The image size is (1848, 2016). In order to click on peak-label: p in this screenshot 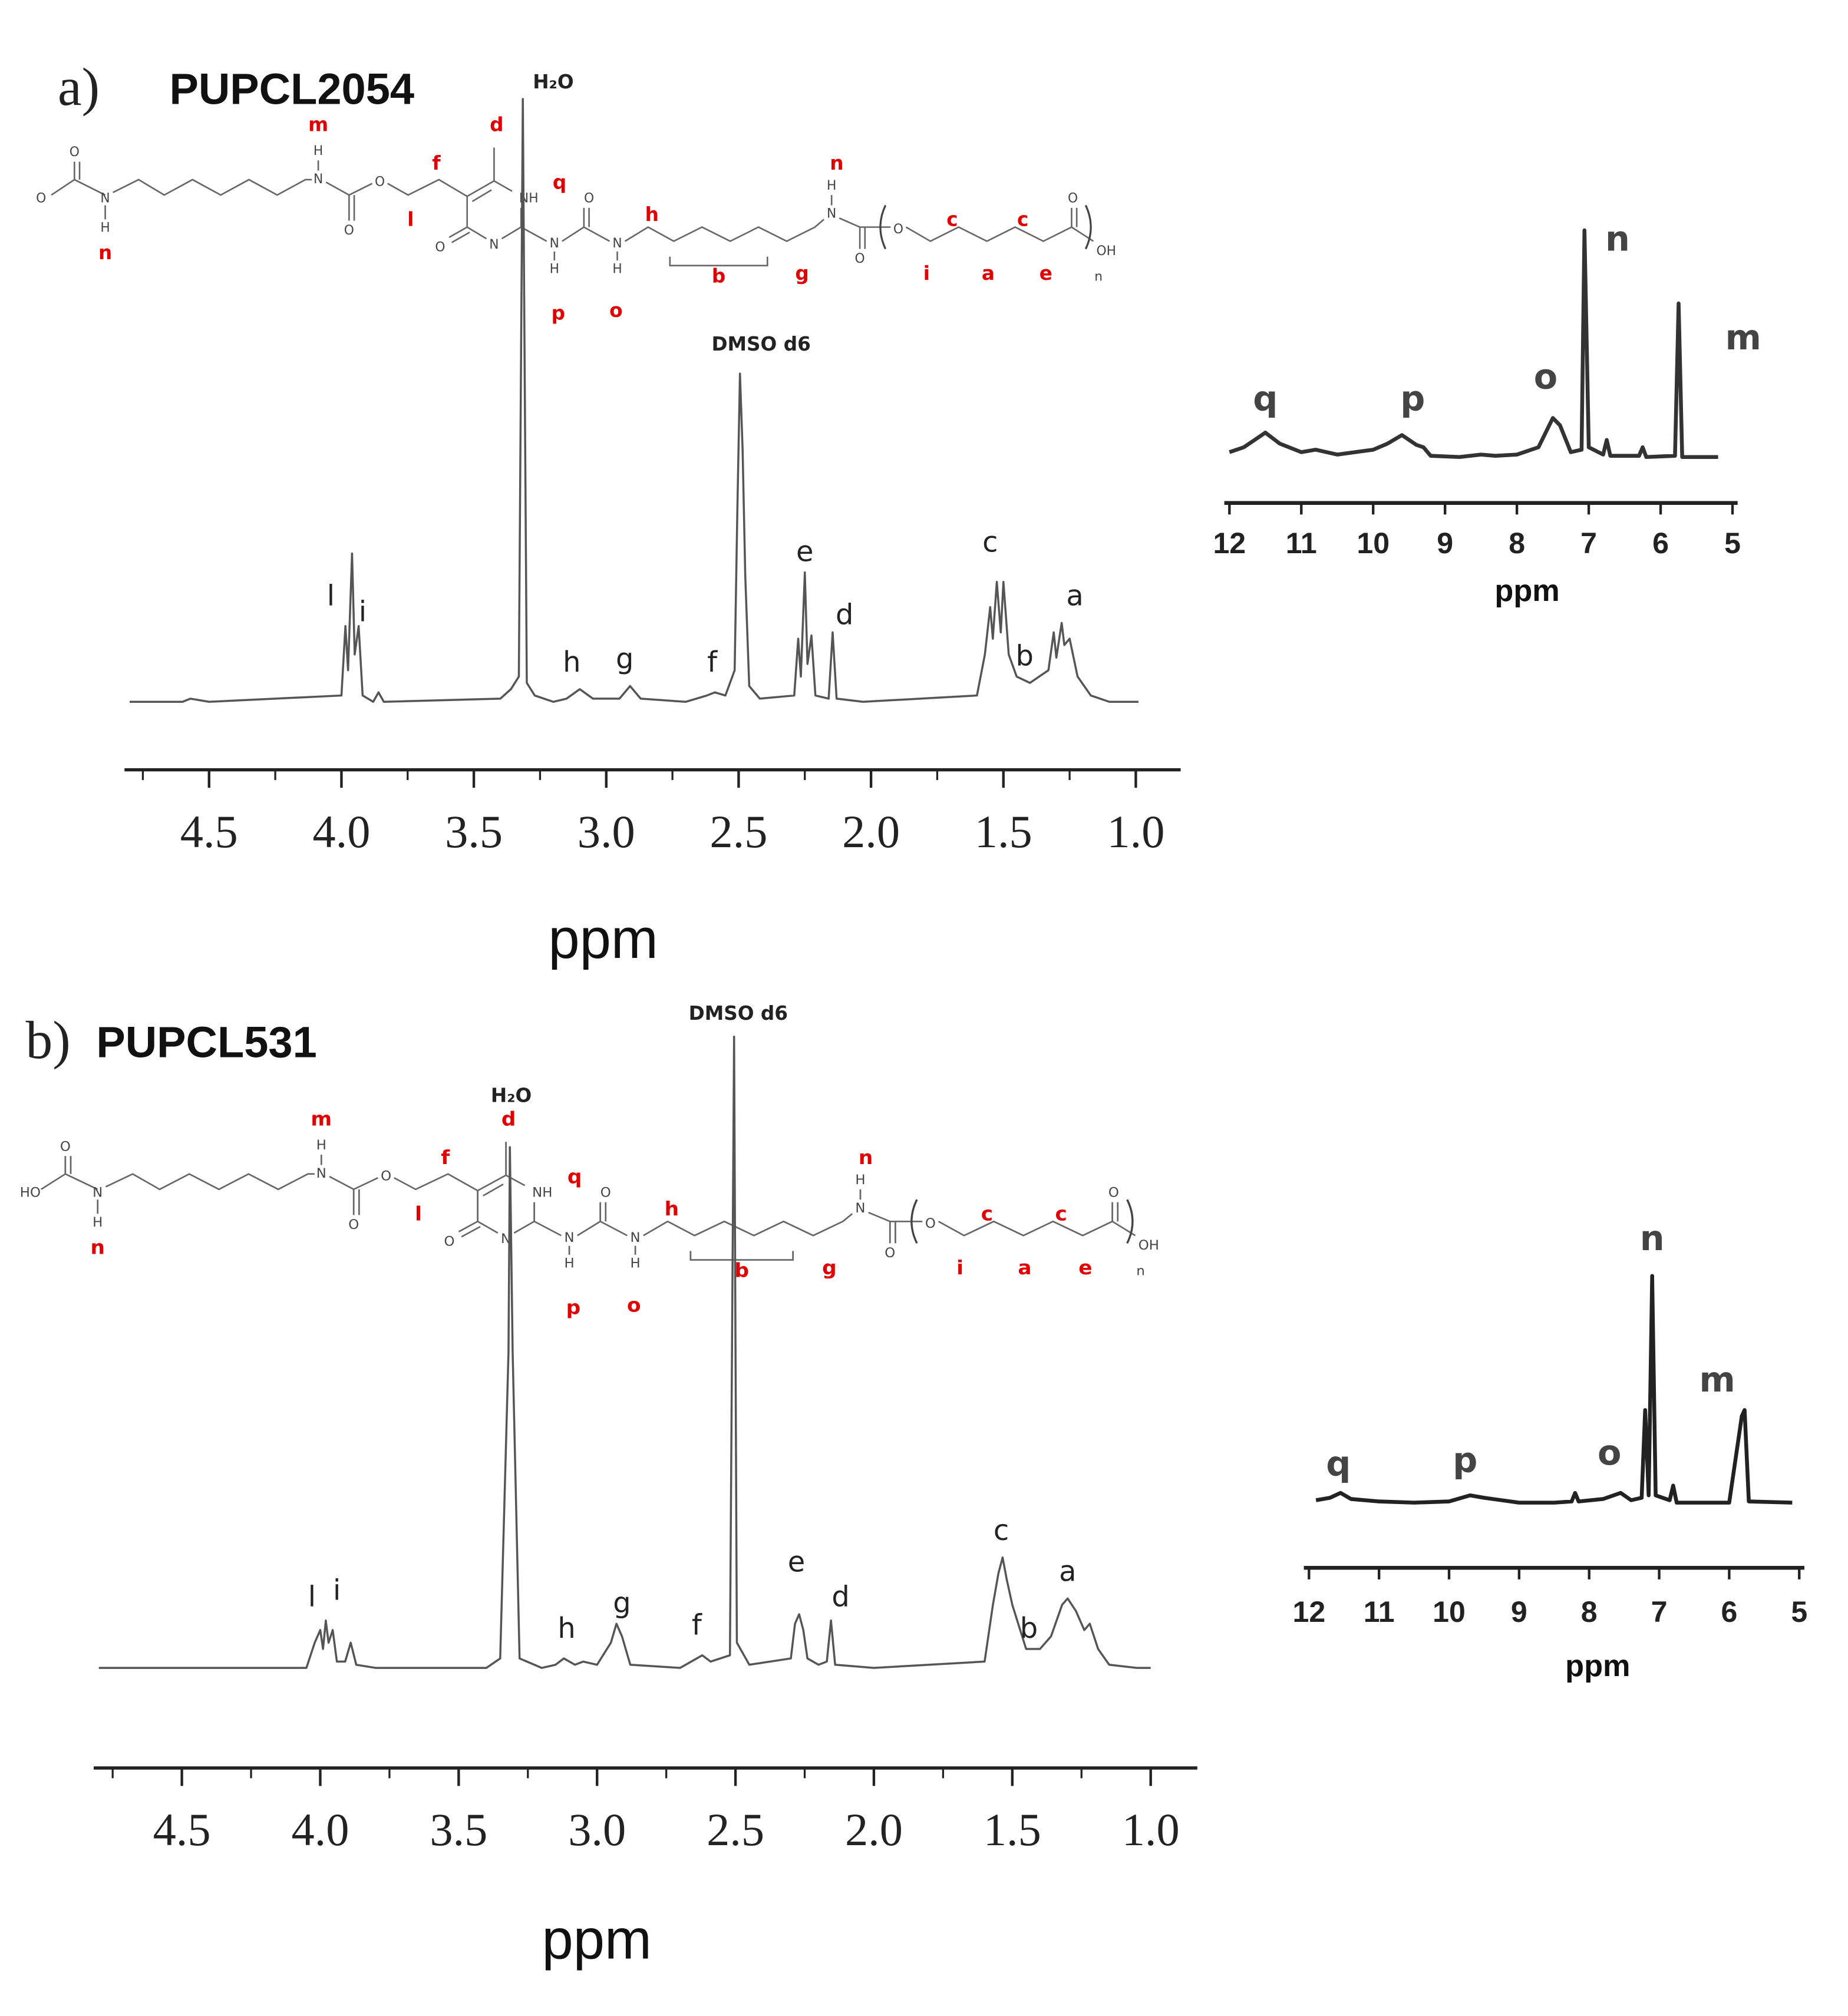, I will do `click(1412, 398)`.